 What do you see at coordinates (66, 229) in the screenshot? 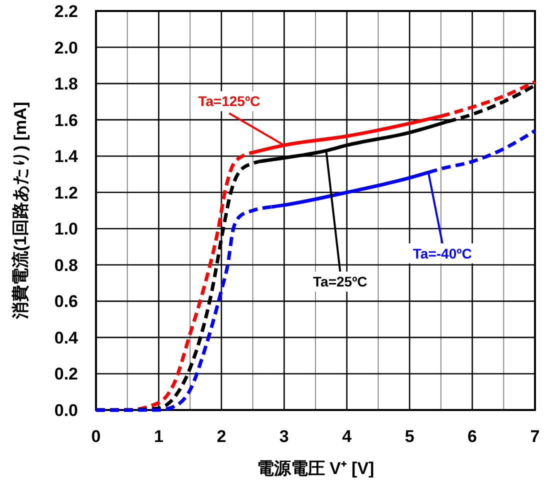
I see `y-tick-label: 1.0` at bounding box center [66, 229].